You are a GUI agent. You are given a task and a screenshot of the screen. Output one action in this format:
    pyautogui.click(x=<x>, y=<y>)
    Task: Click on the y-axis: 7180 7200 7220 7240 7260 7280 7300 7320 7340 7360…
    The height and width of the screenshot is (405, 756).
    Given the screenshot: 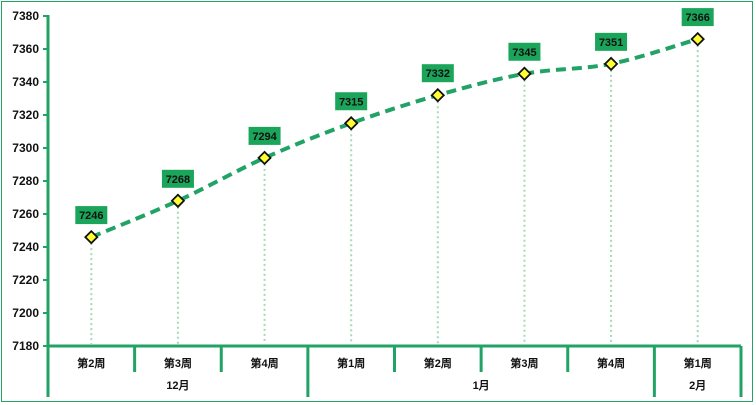 What is the action you would take?
    pyautogui.click(x=31, y=181)
    